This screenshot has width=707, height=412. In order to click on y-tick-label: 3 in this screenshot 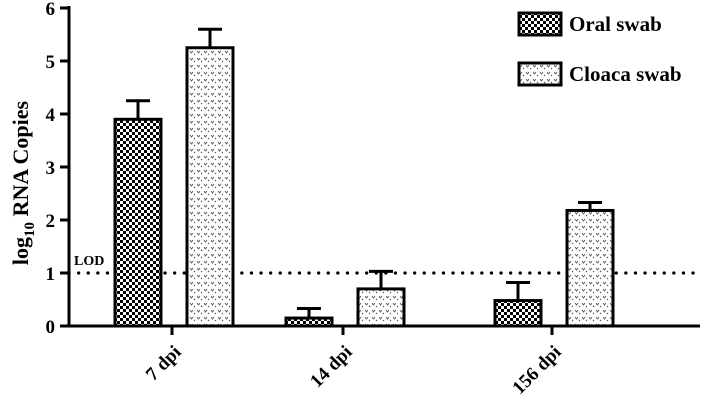, I will do `click(51, 168)`.